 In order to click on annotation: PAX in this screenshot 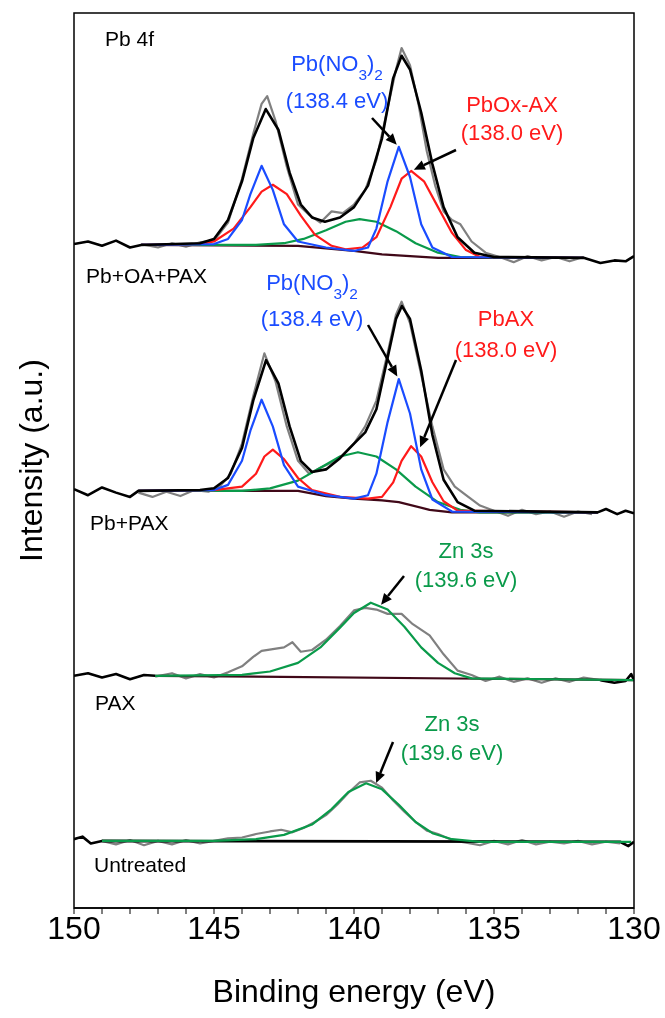, I will do `click(115, 702)`.